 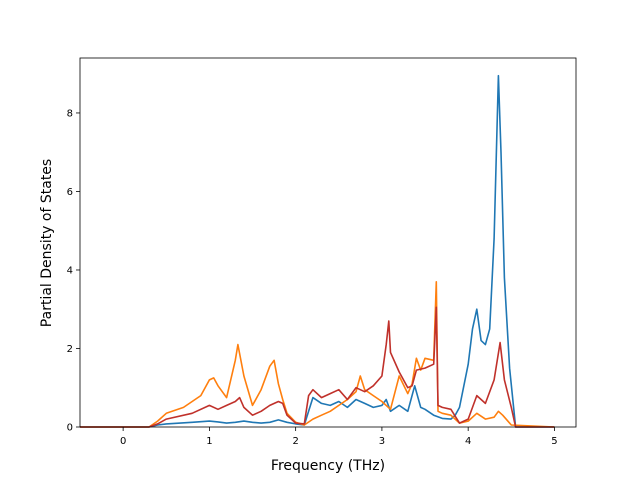 I want to click on y-tick-label: 8, so click(x=70, y=113).